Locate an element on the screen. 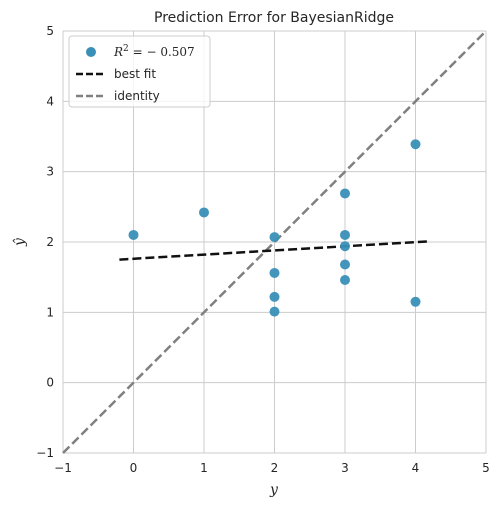 Image resolution: width=500 pixels, height=509 pixels. legend: R2 = − 0.507 best fit identity is located at coordinates (139, 71).